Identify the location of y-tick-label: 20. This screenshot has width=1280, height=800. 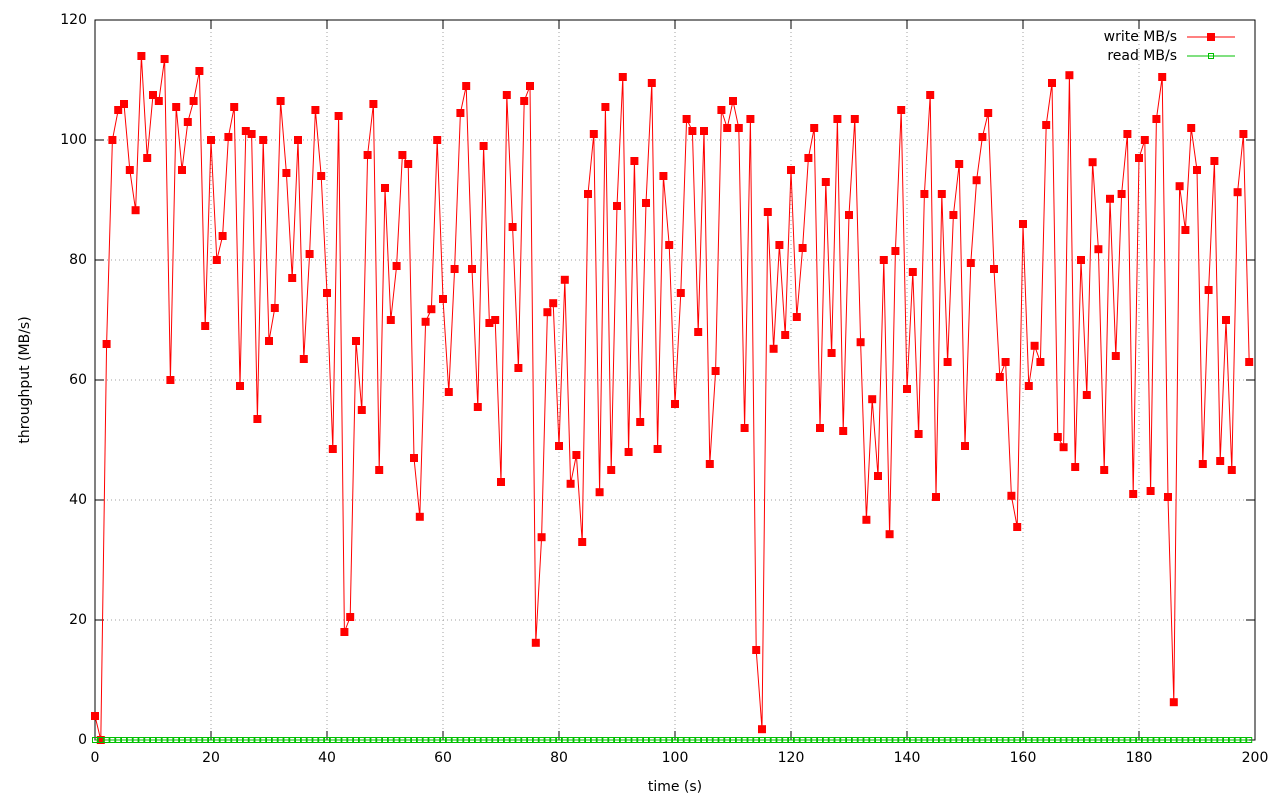
(78, 620).